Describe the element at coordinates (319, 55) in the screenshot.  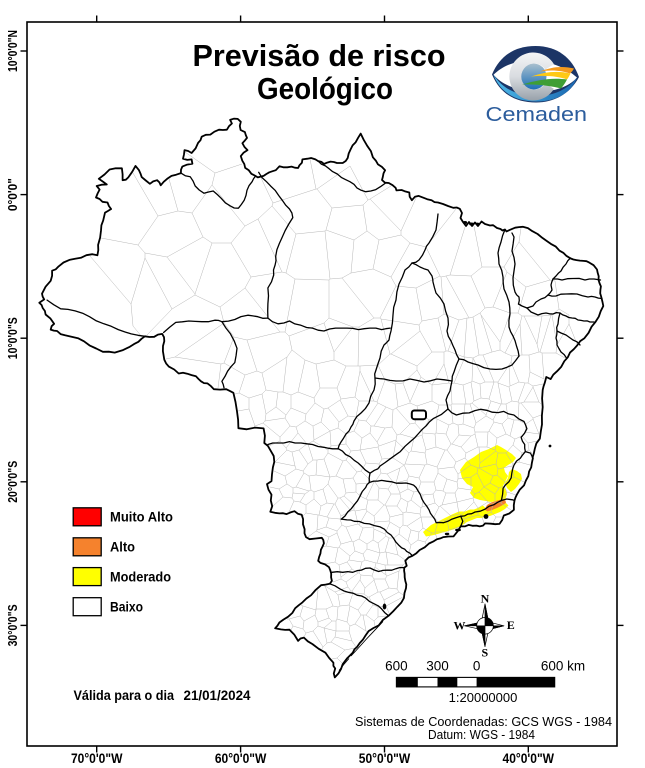
I see `svg-text: Previsão de risco` at that location.